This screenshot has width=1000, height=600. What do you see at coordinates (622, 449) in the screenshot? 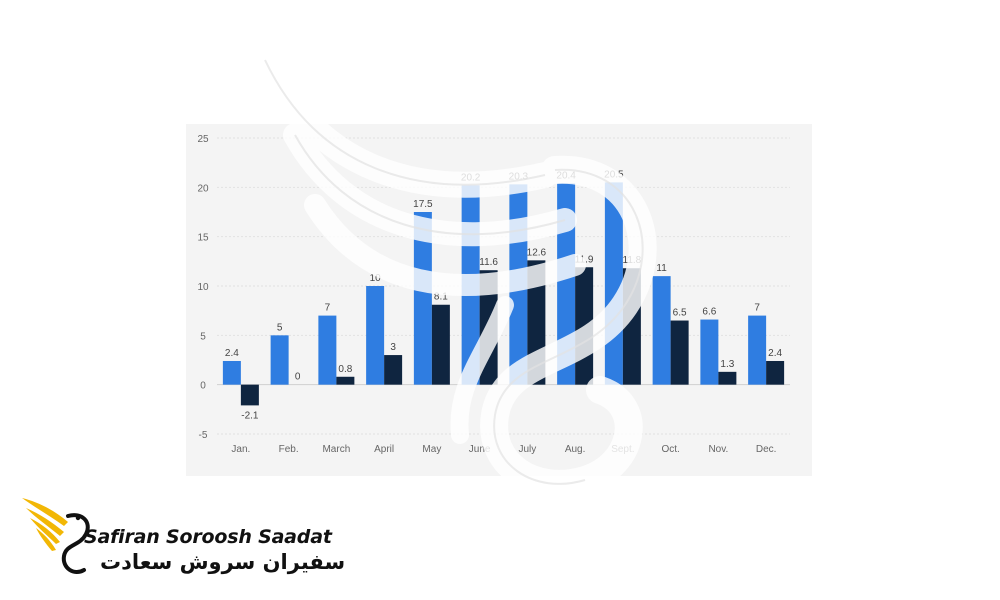
I see `x-tick-label: Sept.` at bounding box center [622, 449].